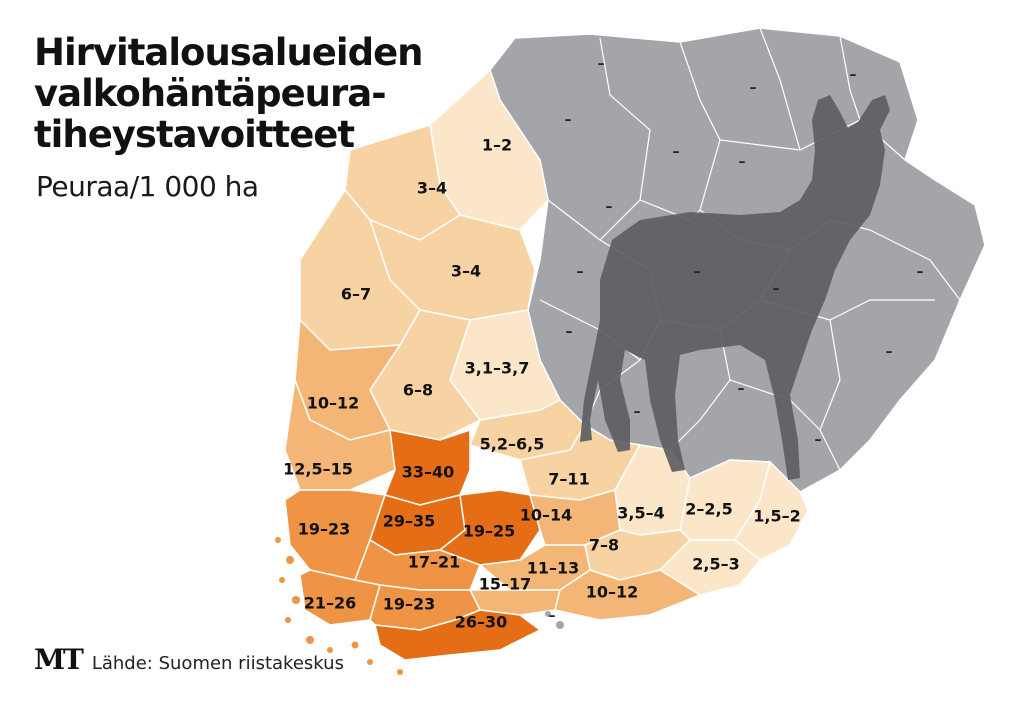 The image size is (1019, 706). What do you see at coordinates (330, 603) in the screenshot?
I see `region-label: 21–26` at bounding box center [330, 603].